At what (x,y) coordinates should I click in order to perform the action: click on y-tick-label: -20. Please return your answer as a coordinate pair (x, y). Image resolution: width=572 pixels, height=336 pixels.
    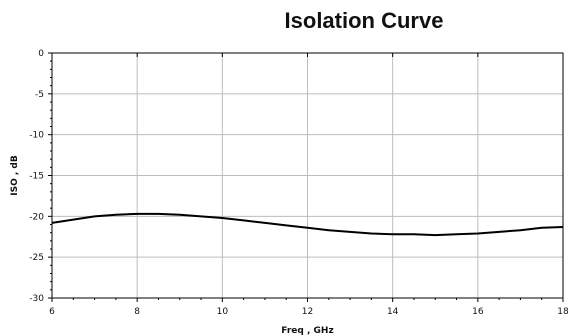
    Looking at the image, I should click on (36, 217).